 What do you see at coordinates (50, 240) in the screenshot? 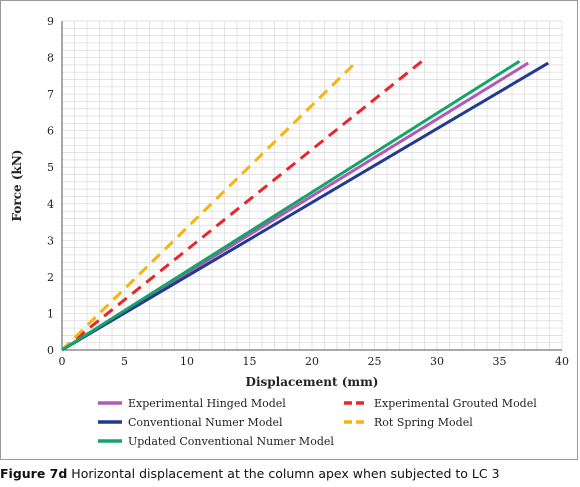
I see `y-tick-label: 3` at bounding box center [50, 240].